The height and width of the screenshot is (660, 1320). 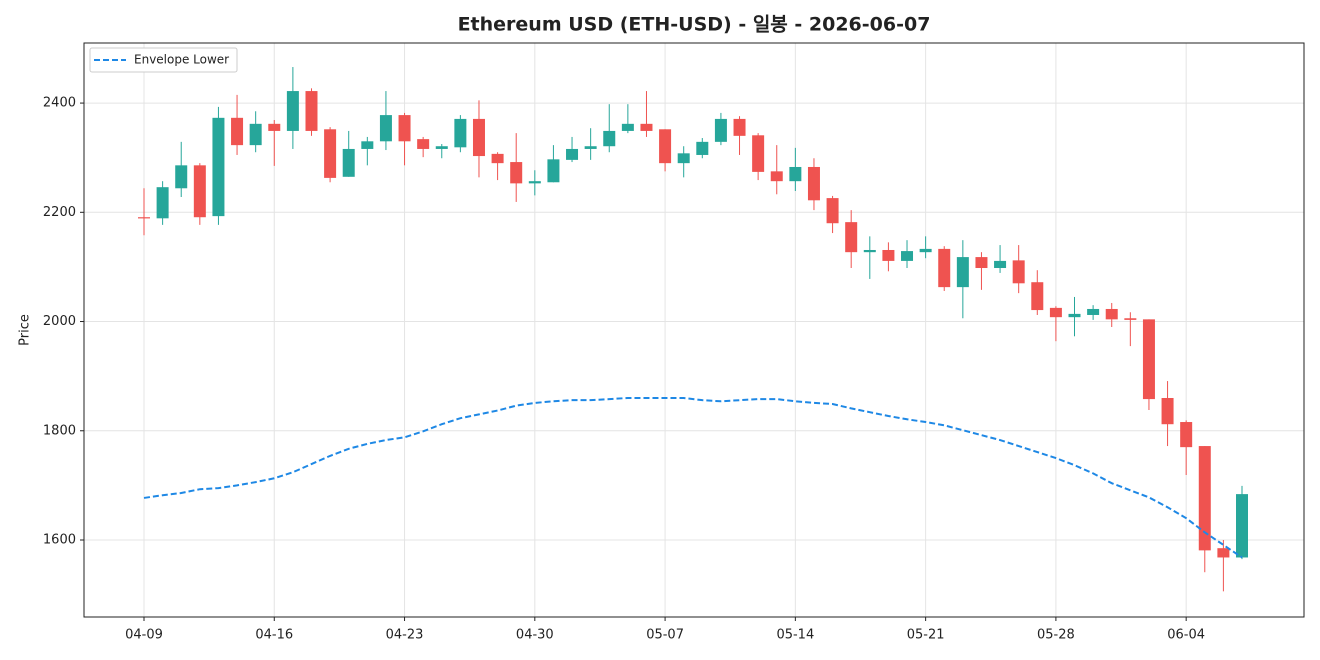 What do you see at coordinates (665, 635) in the screenshot?
I see `x-tick-label: 05-07` at bounding box center [665, 635].